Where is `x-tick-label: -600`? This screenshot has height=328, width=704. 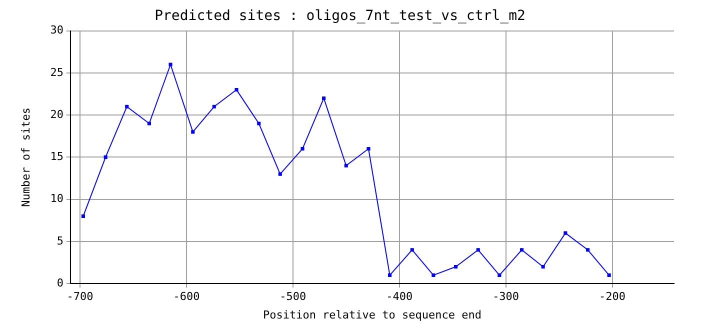
x-tick-label: -600 is located at coordinates (186, 297).